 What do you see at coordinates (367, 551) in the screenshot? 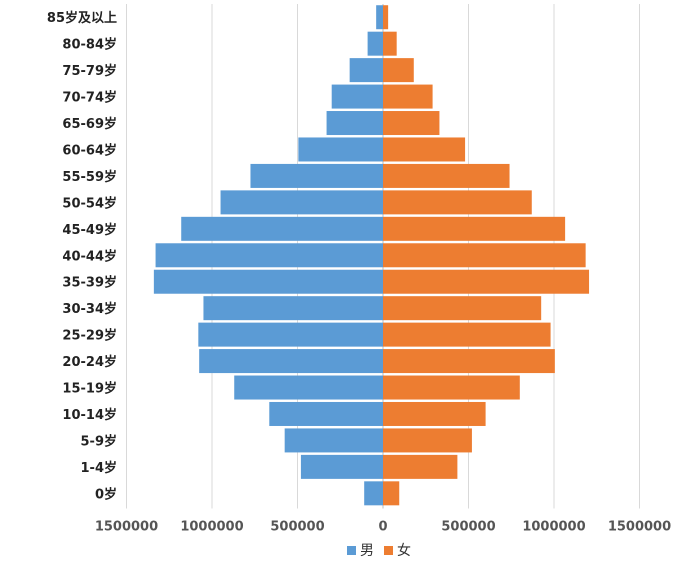
I see `legend-label-male: 男` at bounding box center [367, 551].